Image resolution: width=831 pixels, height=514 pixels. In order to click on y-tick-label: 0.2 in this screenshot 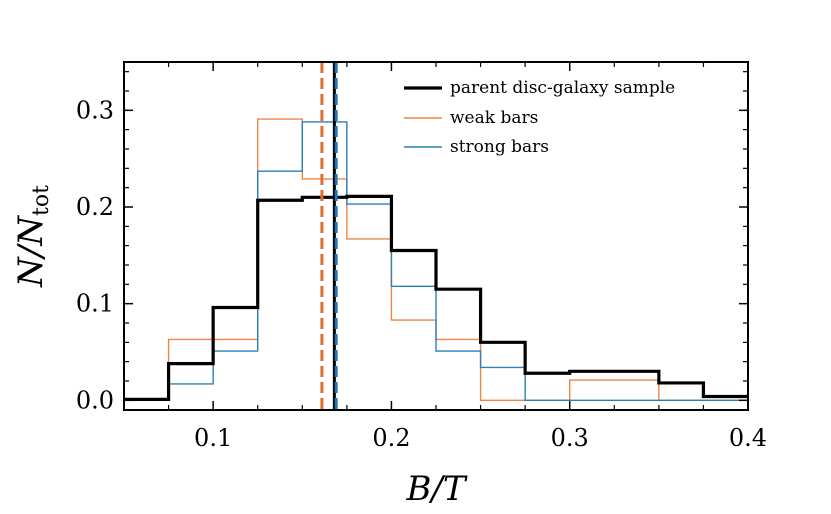, I will do `click(95, 207)`.